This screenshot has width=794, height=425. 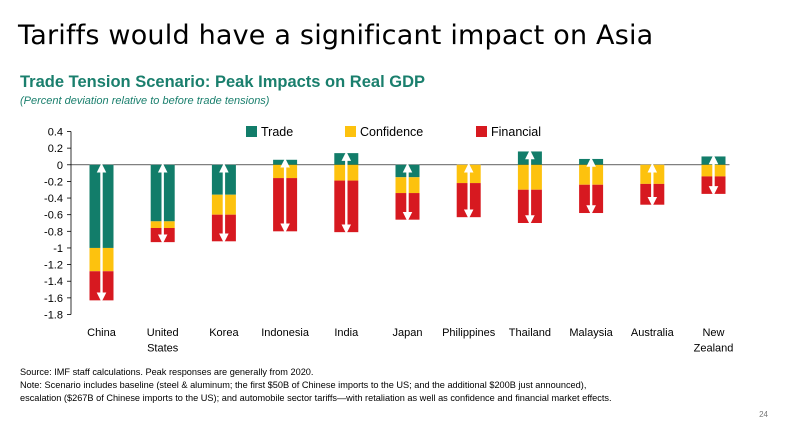 What do you see at coordinates (224, 333) in the screenshot?
I see `x-tick-label-korea: Korea` at bounding box center [224, 333].